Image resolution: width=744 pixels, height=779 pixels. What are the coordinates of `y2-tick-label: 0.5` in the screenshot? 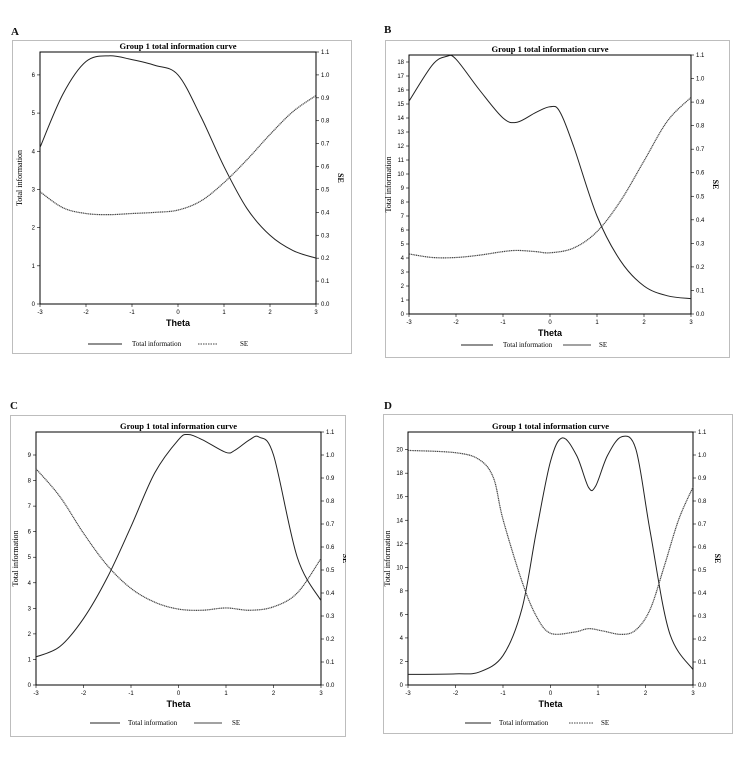 It's located at (700, 197).